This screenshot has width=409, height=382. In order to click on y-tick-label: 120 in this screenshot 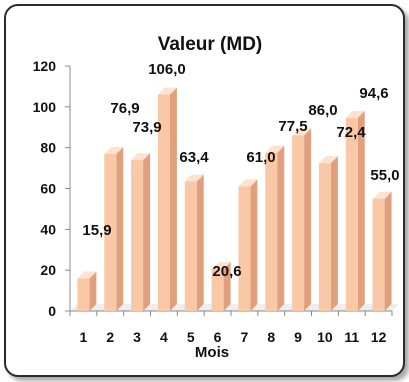, I will do `click(45, 66)`.